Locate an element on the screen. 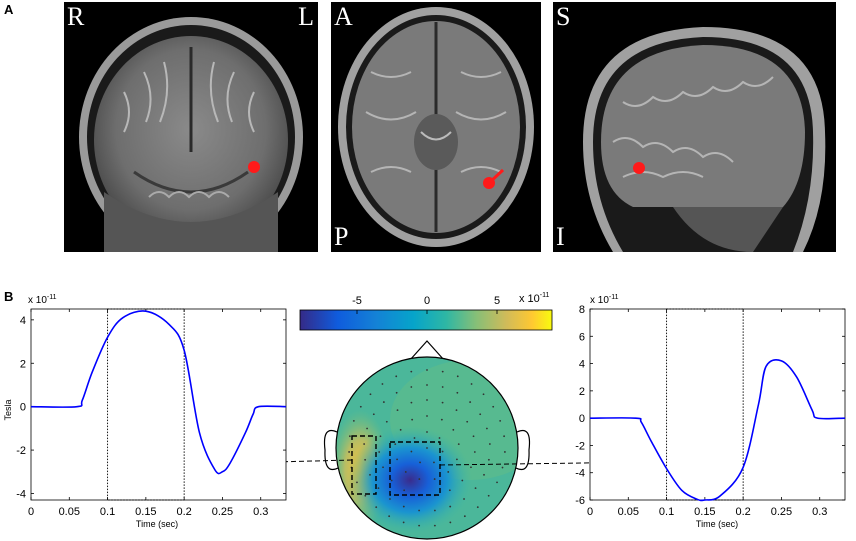 Image resolution: width=856 pixels, height=541 pixels. y-tick-label: -4 is located at coordinates (580, 474).